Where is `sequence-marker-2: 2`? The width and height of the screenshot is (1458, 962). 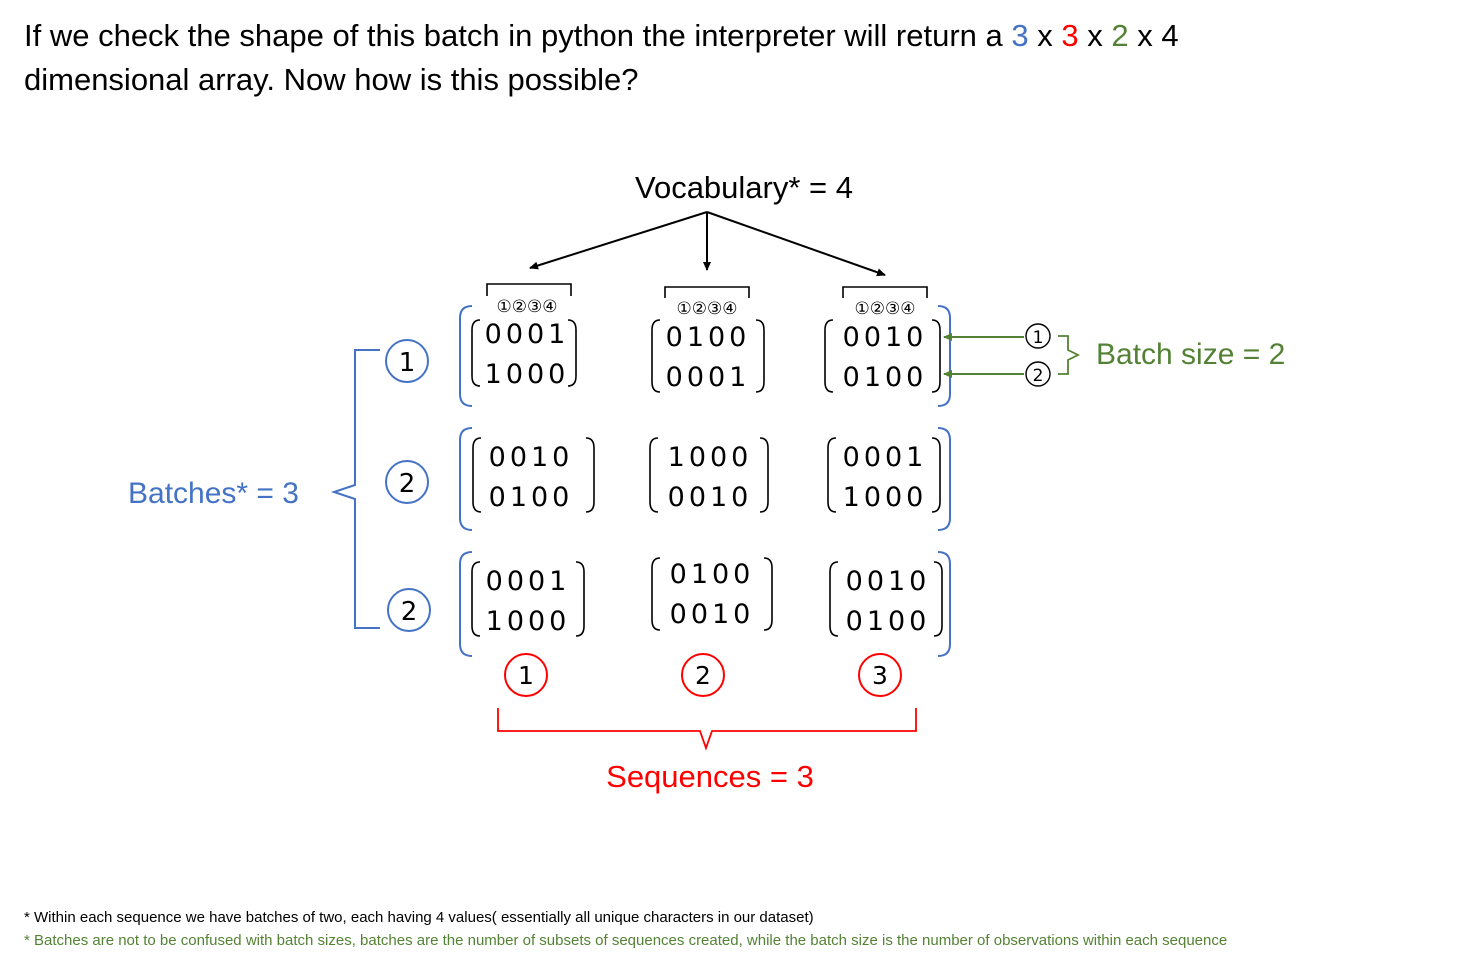 sequence-marker-2: 2 is located at coordinates (703, 675).